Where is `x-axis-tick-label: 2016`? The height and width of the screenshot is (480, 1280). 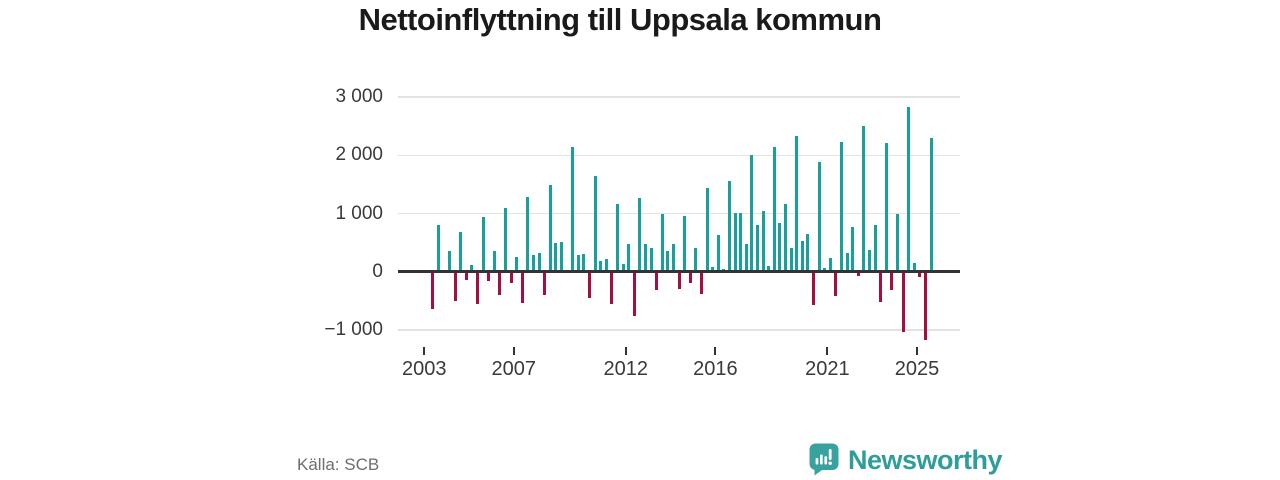
x-axis-tick-label: 2016 is located at coordinates (715, 369).